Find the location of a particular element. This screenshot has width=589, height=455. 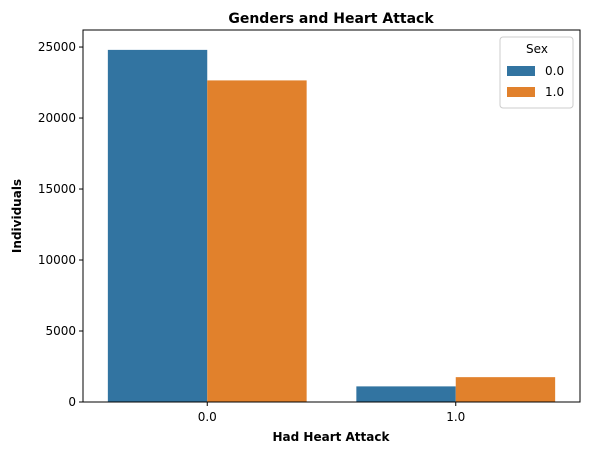

chart-title: Genders and Heart Attack is located at coordinates (331, 19).